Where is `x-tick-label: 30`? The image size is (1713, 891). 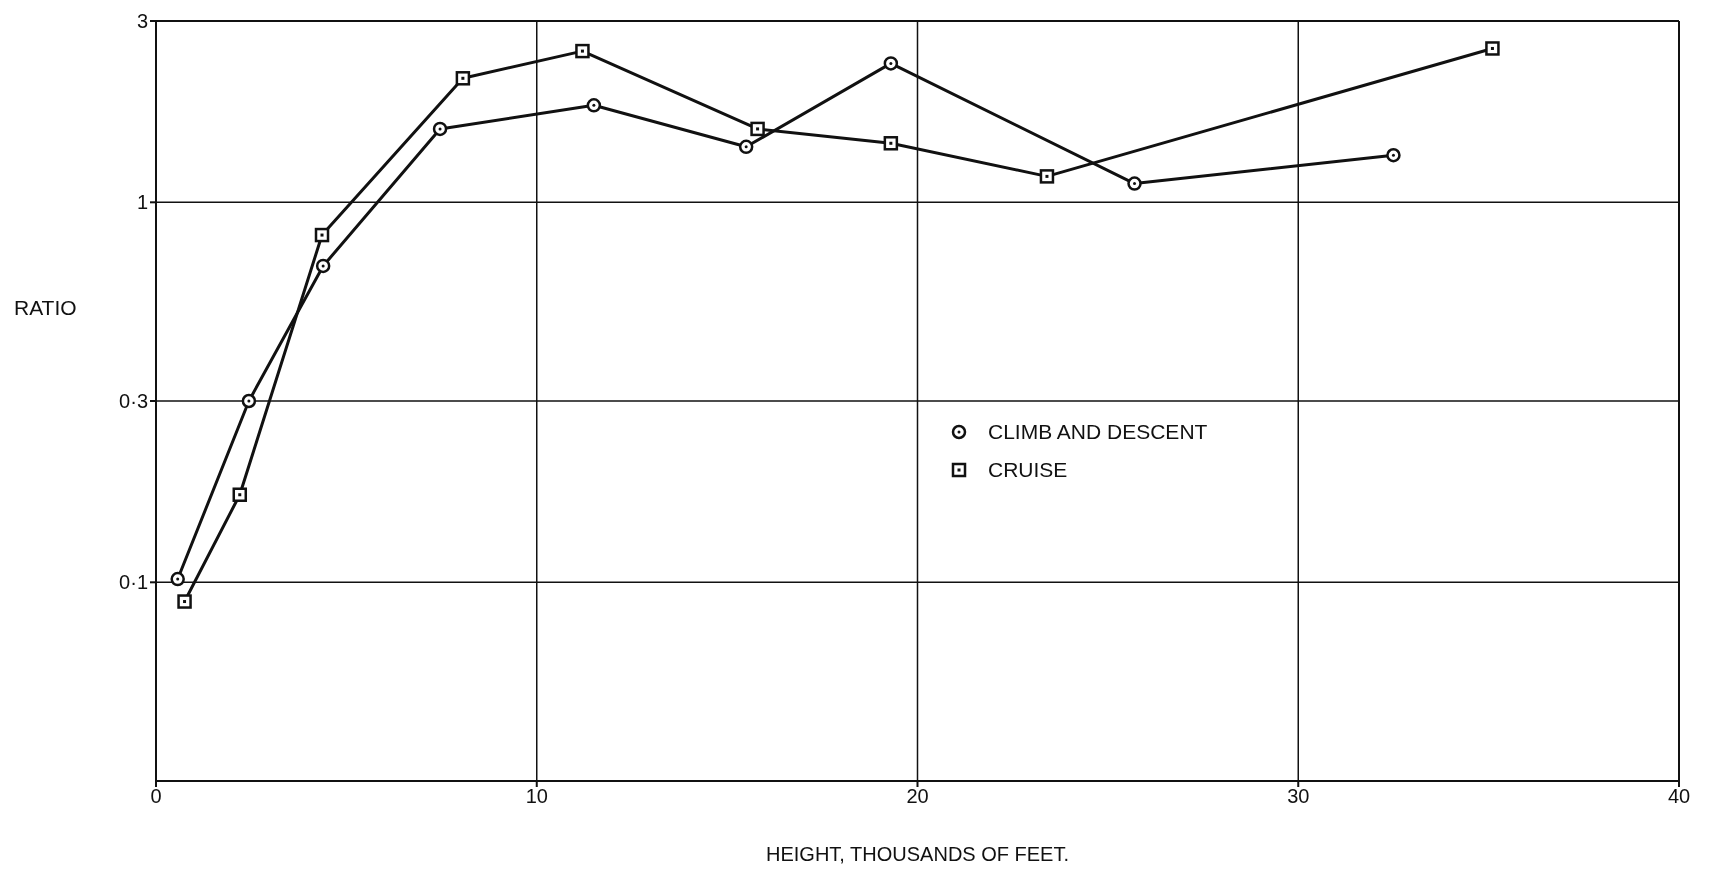
x-tick-label: 30 is located at coordinates (1298, 796).